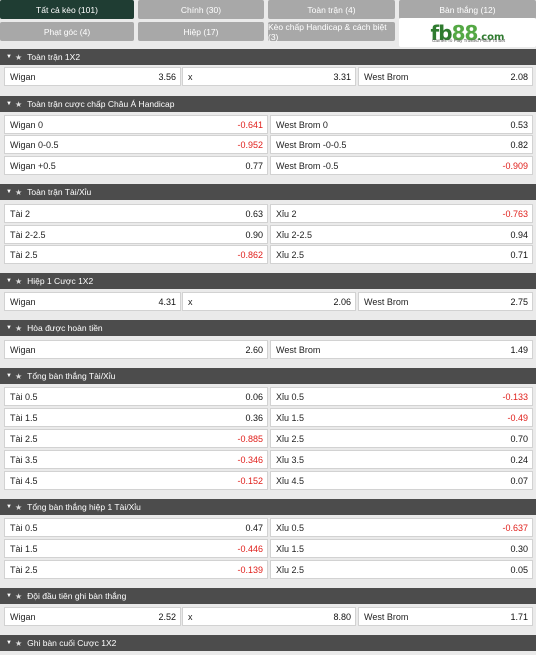  Describe the element at coordinates (401, 417) in the screenshot. I see `odds-cell: Xỉu 1.5 -0.49` at that location.